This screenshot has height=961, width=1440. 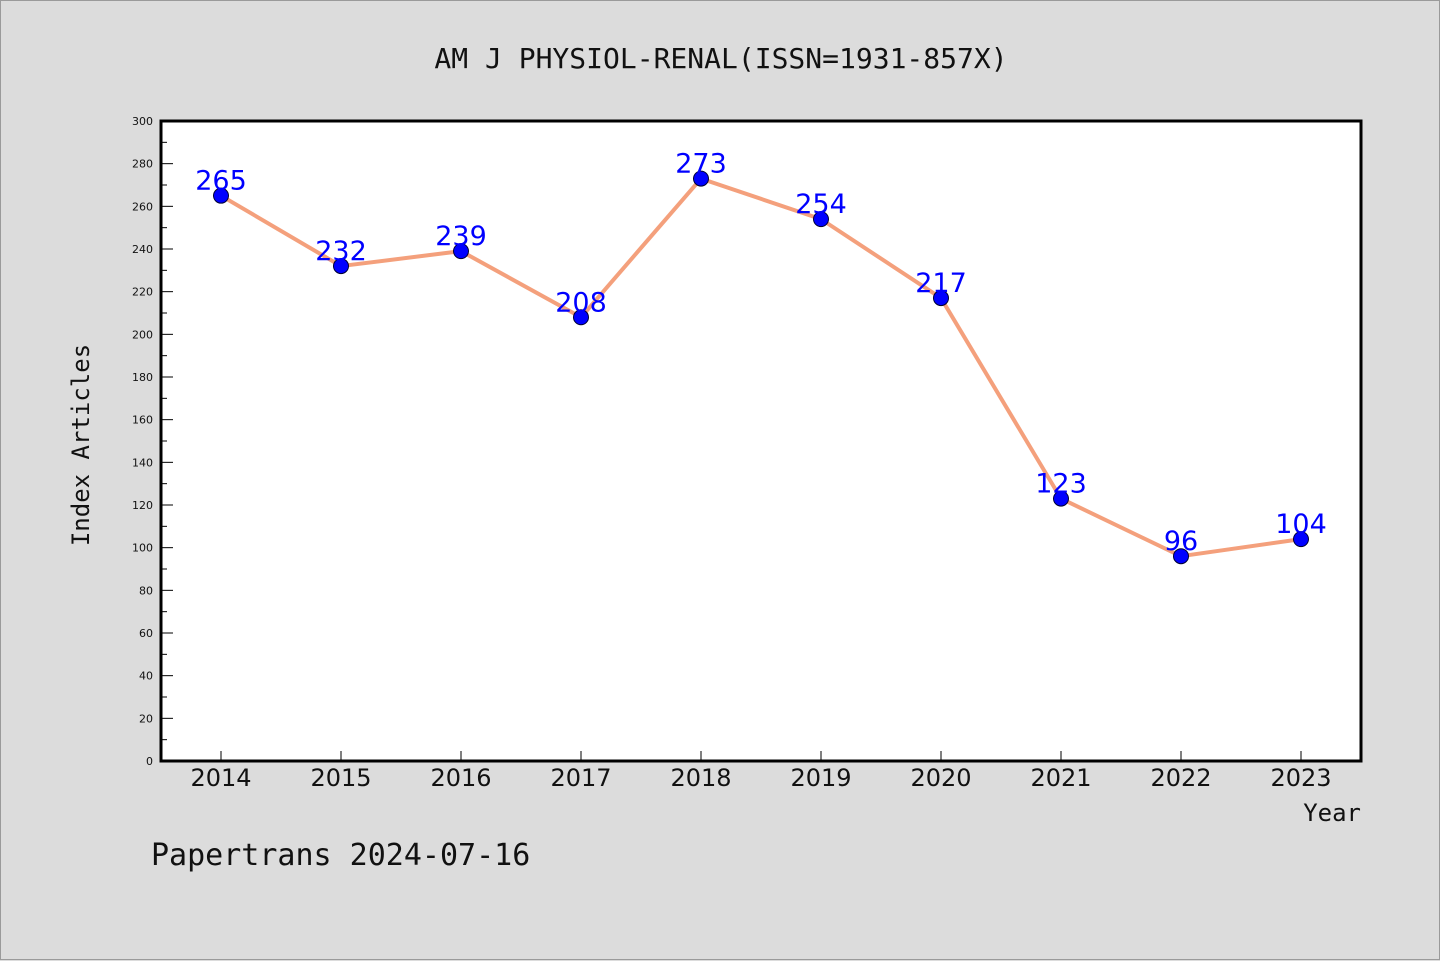 I want to click on y-tick-label: 240, so click(x=142, y=249).